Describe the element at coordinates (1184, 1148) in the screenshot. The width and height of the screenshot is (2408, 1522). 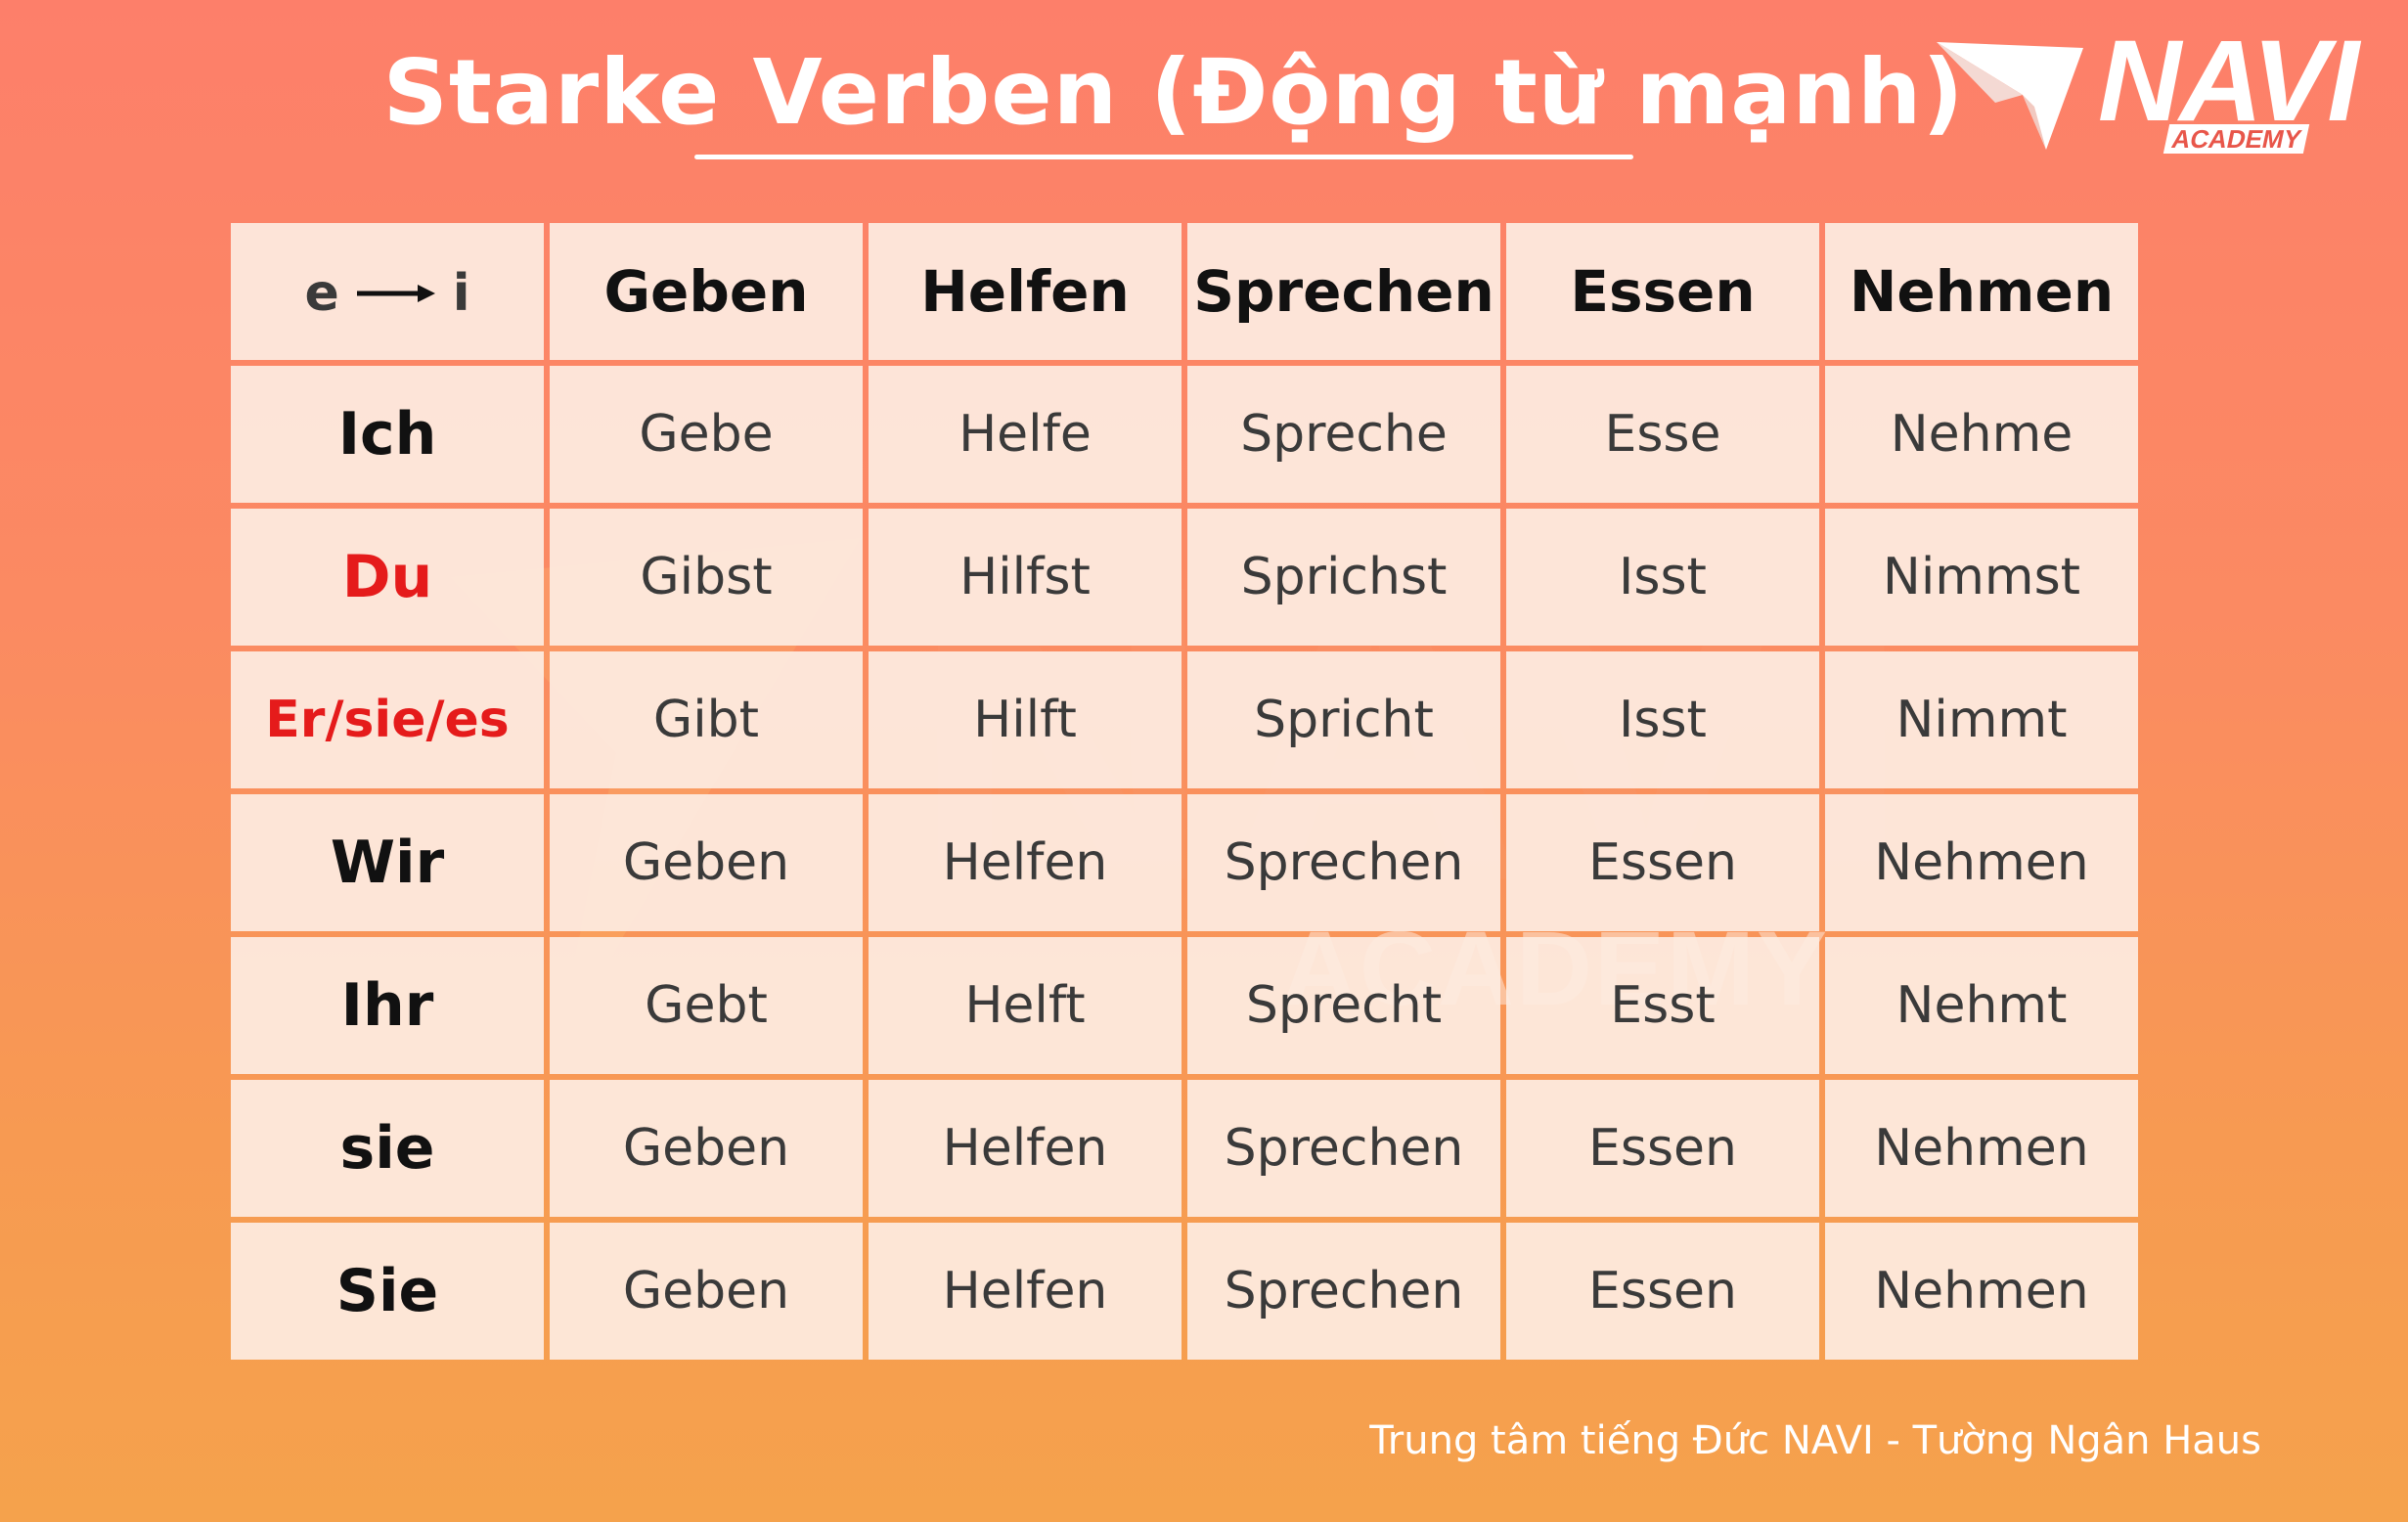
I see `table-row: sie Geben Helfen Sprechen Essen Nehmen` at that location.